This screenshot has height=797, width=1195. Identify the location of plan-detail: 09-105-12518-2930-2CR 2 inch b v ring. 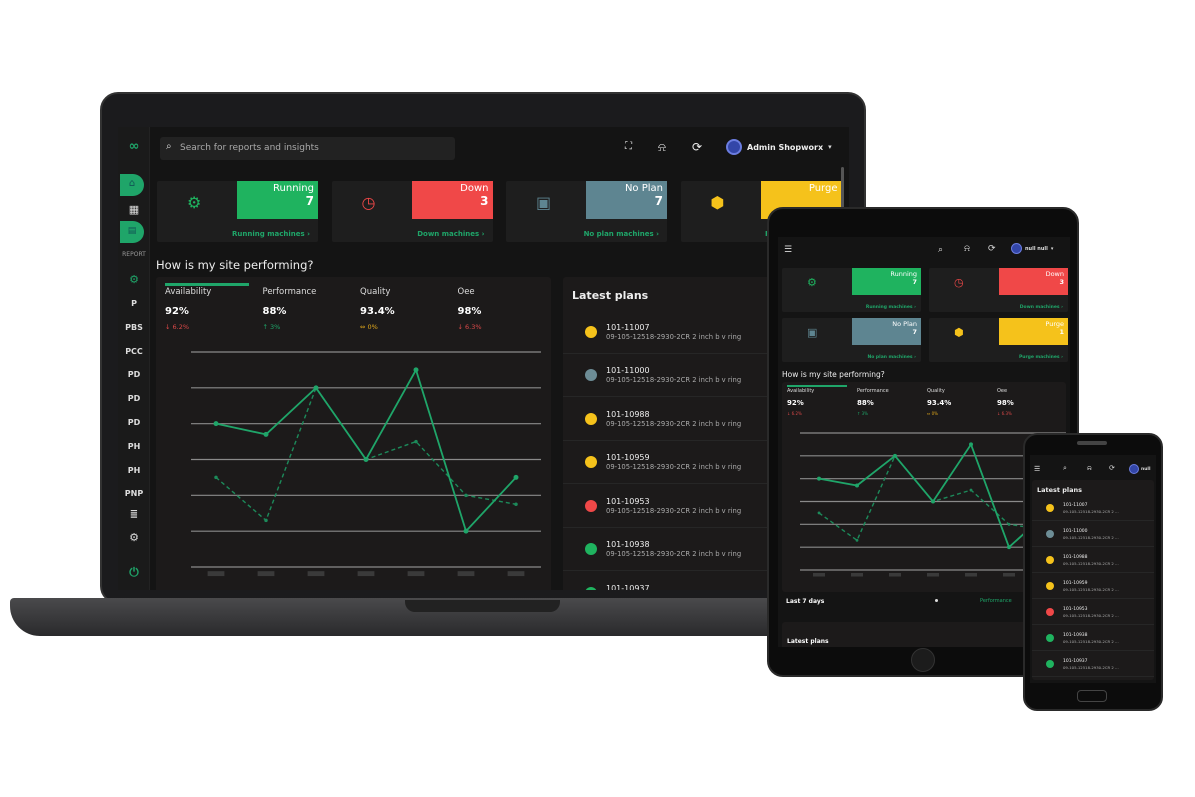
(674, 423).